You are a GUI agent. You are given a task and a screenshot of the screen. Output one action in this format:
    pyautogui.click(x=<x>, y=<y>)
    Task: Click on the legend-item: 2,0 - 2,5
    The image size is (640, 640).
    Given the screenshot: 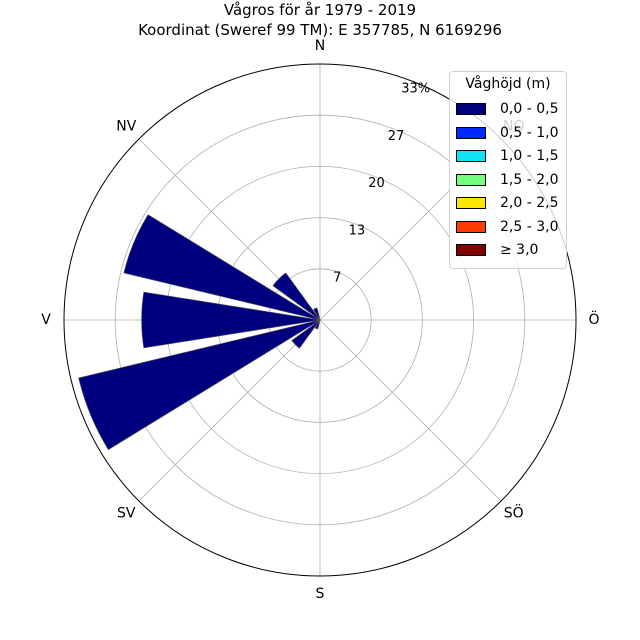 What is the action you would take?
    pyautogui.click(x=510, y=203)
    